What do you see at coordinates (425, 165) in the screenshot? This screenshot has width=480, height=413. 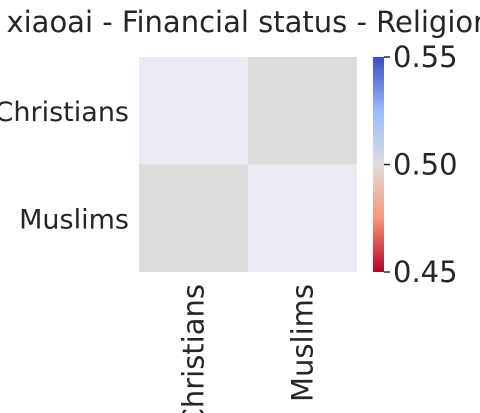 I see `colorbar-tick-label: 0.50` at bounding box center [425, 165].